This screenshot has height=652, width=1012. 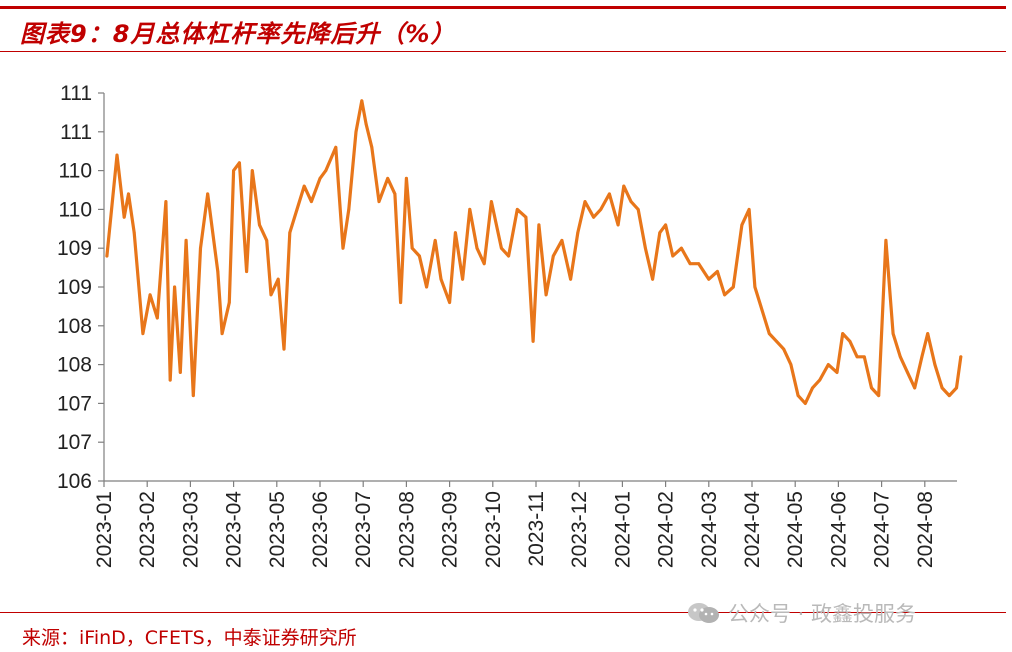 What do you see at coordinates (320, 529) in the screenshot?
I see `x-tick-label: 2023-06` at bounding box center [320, 529].